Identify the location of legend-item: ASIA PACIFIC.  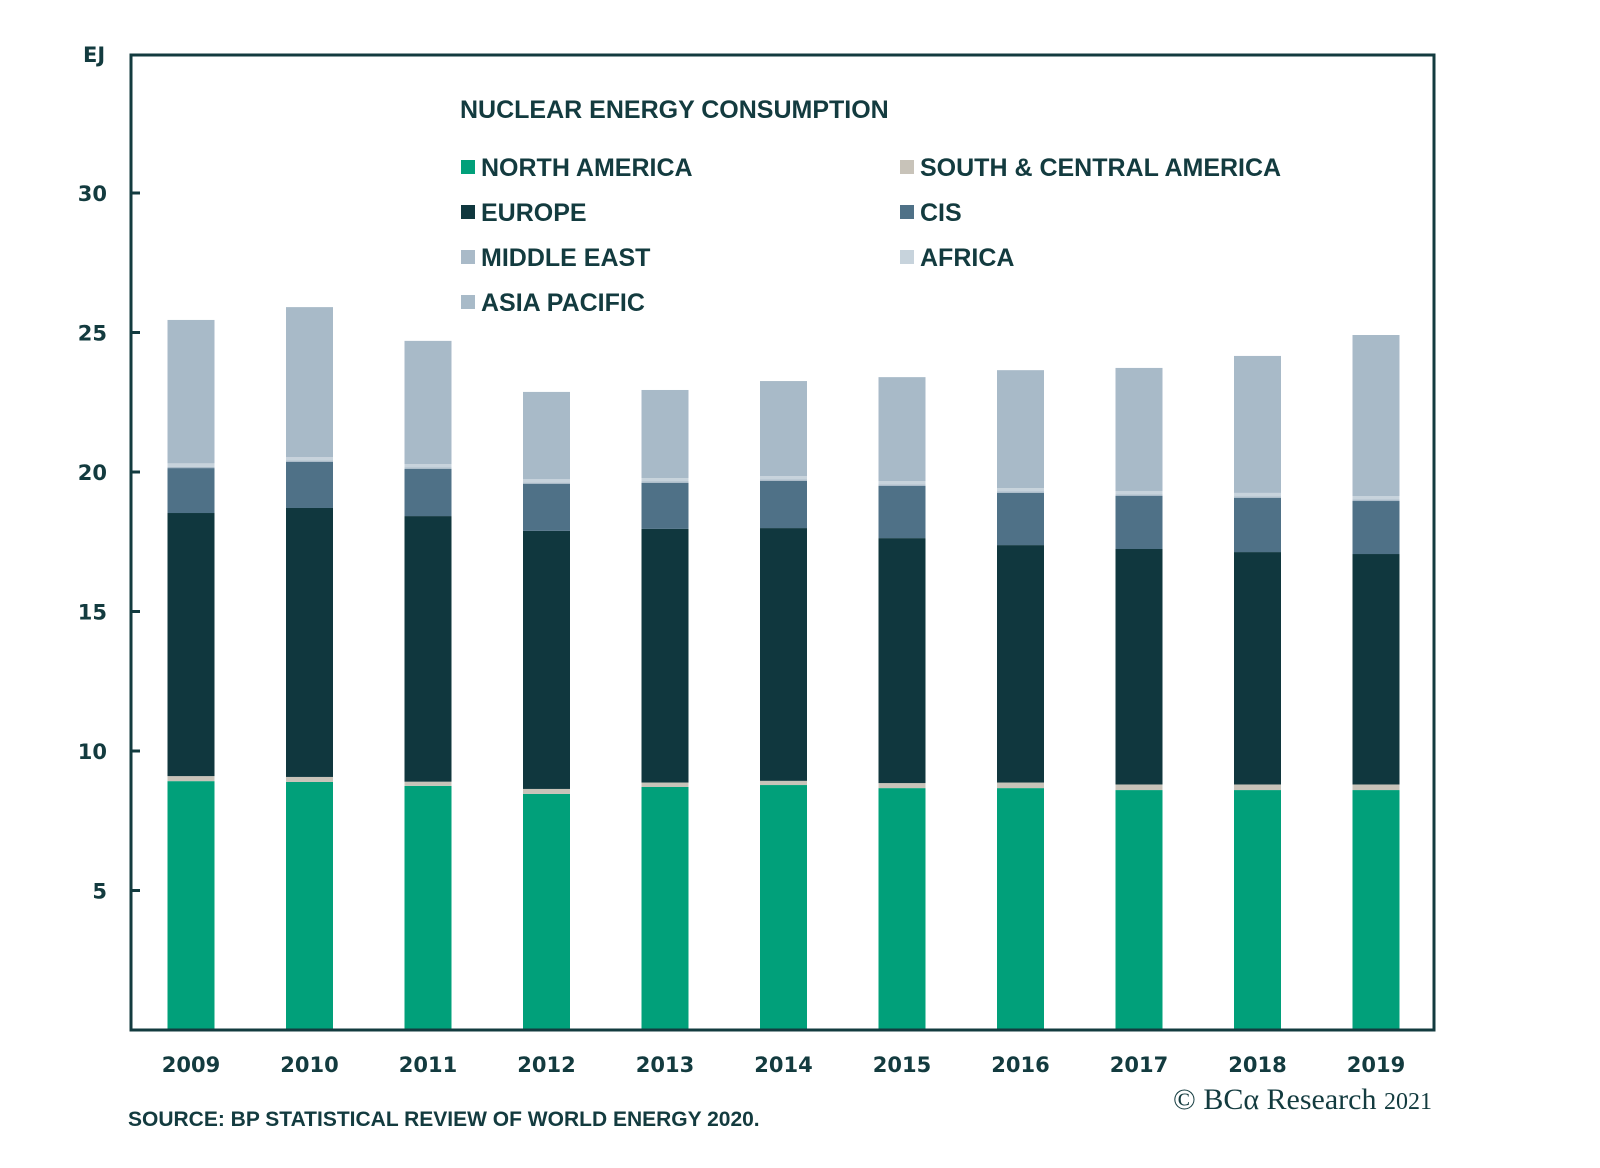
(553, 303).